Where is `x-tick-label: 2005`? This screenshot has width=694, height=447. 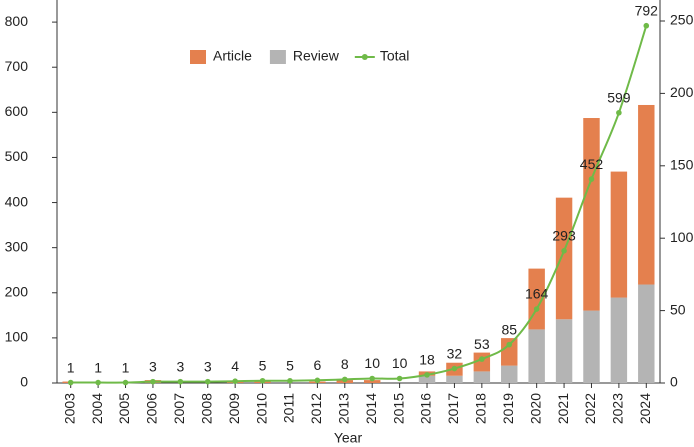 x-tick-label: 2005 is located at coordinates (124, 408).